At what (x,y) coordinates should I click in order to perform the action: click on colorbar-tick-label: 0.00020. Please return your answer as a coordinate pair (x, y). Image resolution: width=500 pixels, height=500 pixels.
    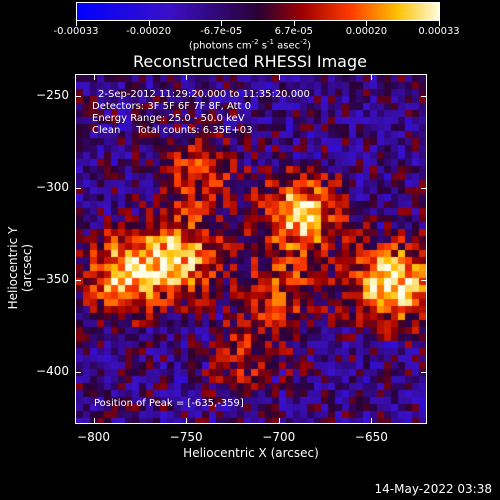
    Looking at the image, I should click on (366, 31).